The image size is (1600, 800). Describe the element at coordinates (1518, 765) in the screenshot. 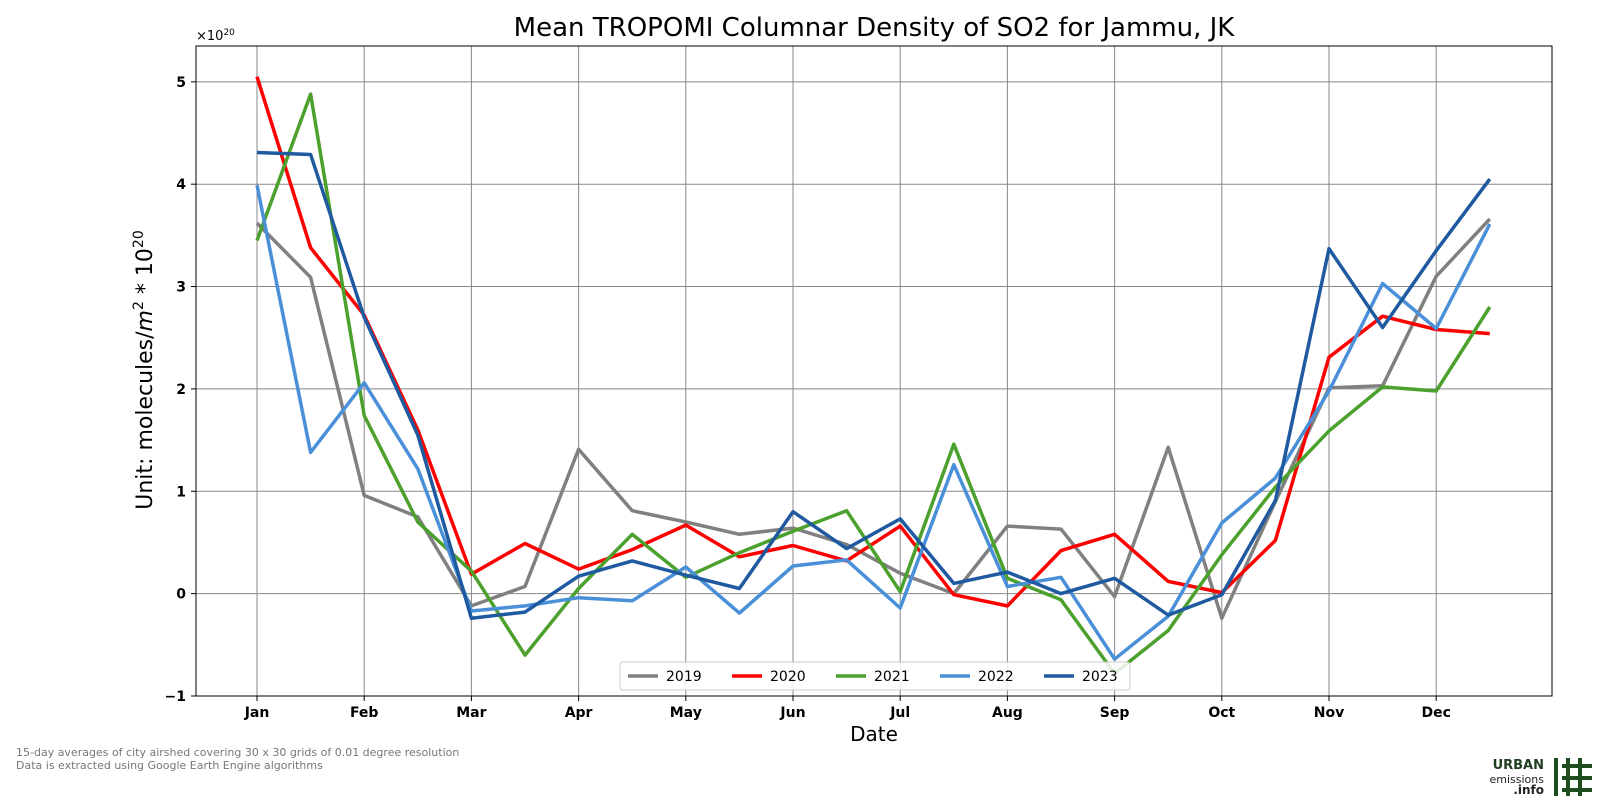

I see `logo-urban-text: URBAN` at that location.